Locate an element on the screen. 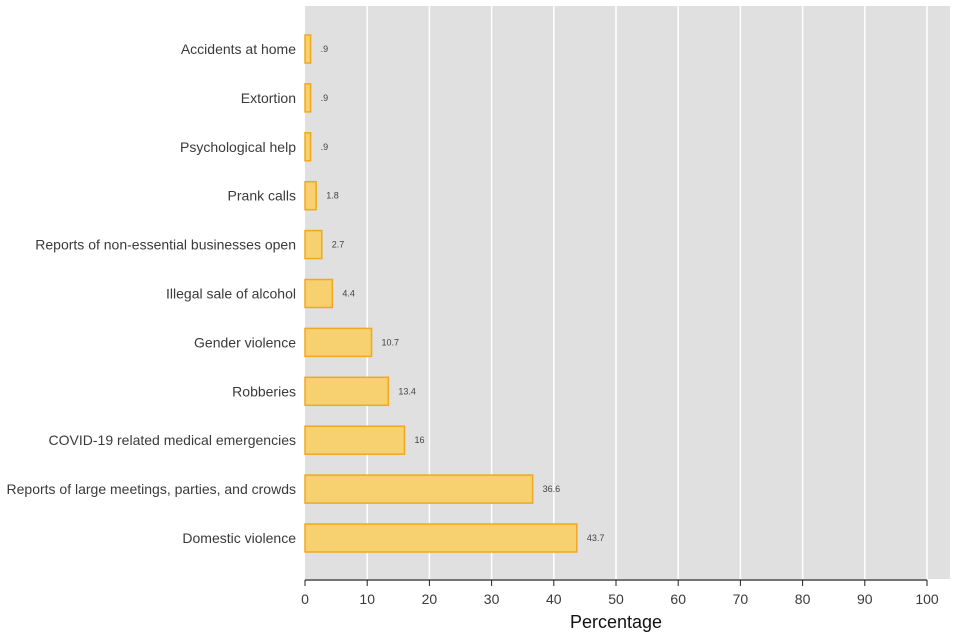 Image resolution: width=960 pixels, height=637 pixels. category-label: Robberies is located at coordinates (264, 391).